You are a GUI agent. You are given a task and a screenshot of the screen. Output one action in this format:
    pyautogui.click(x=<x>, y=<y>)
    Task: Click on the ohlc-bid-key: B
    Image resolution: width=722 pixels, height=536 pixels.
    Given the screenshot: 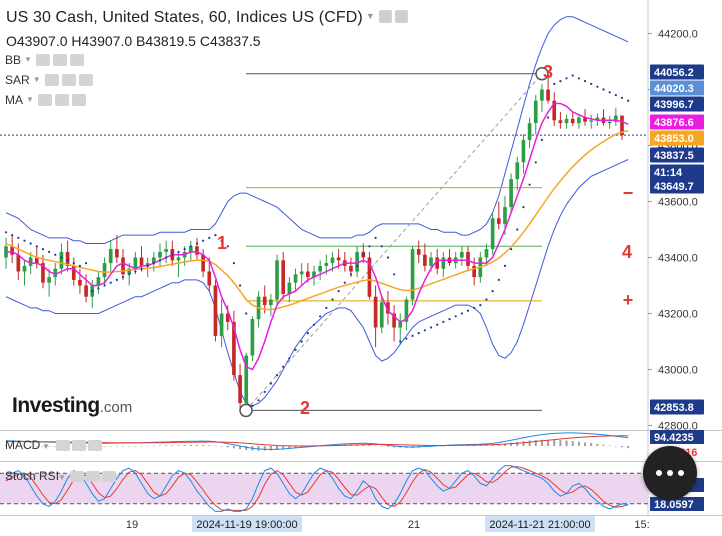 What is the action you would take?
    pyautogui.click(x=141, y=41)
    